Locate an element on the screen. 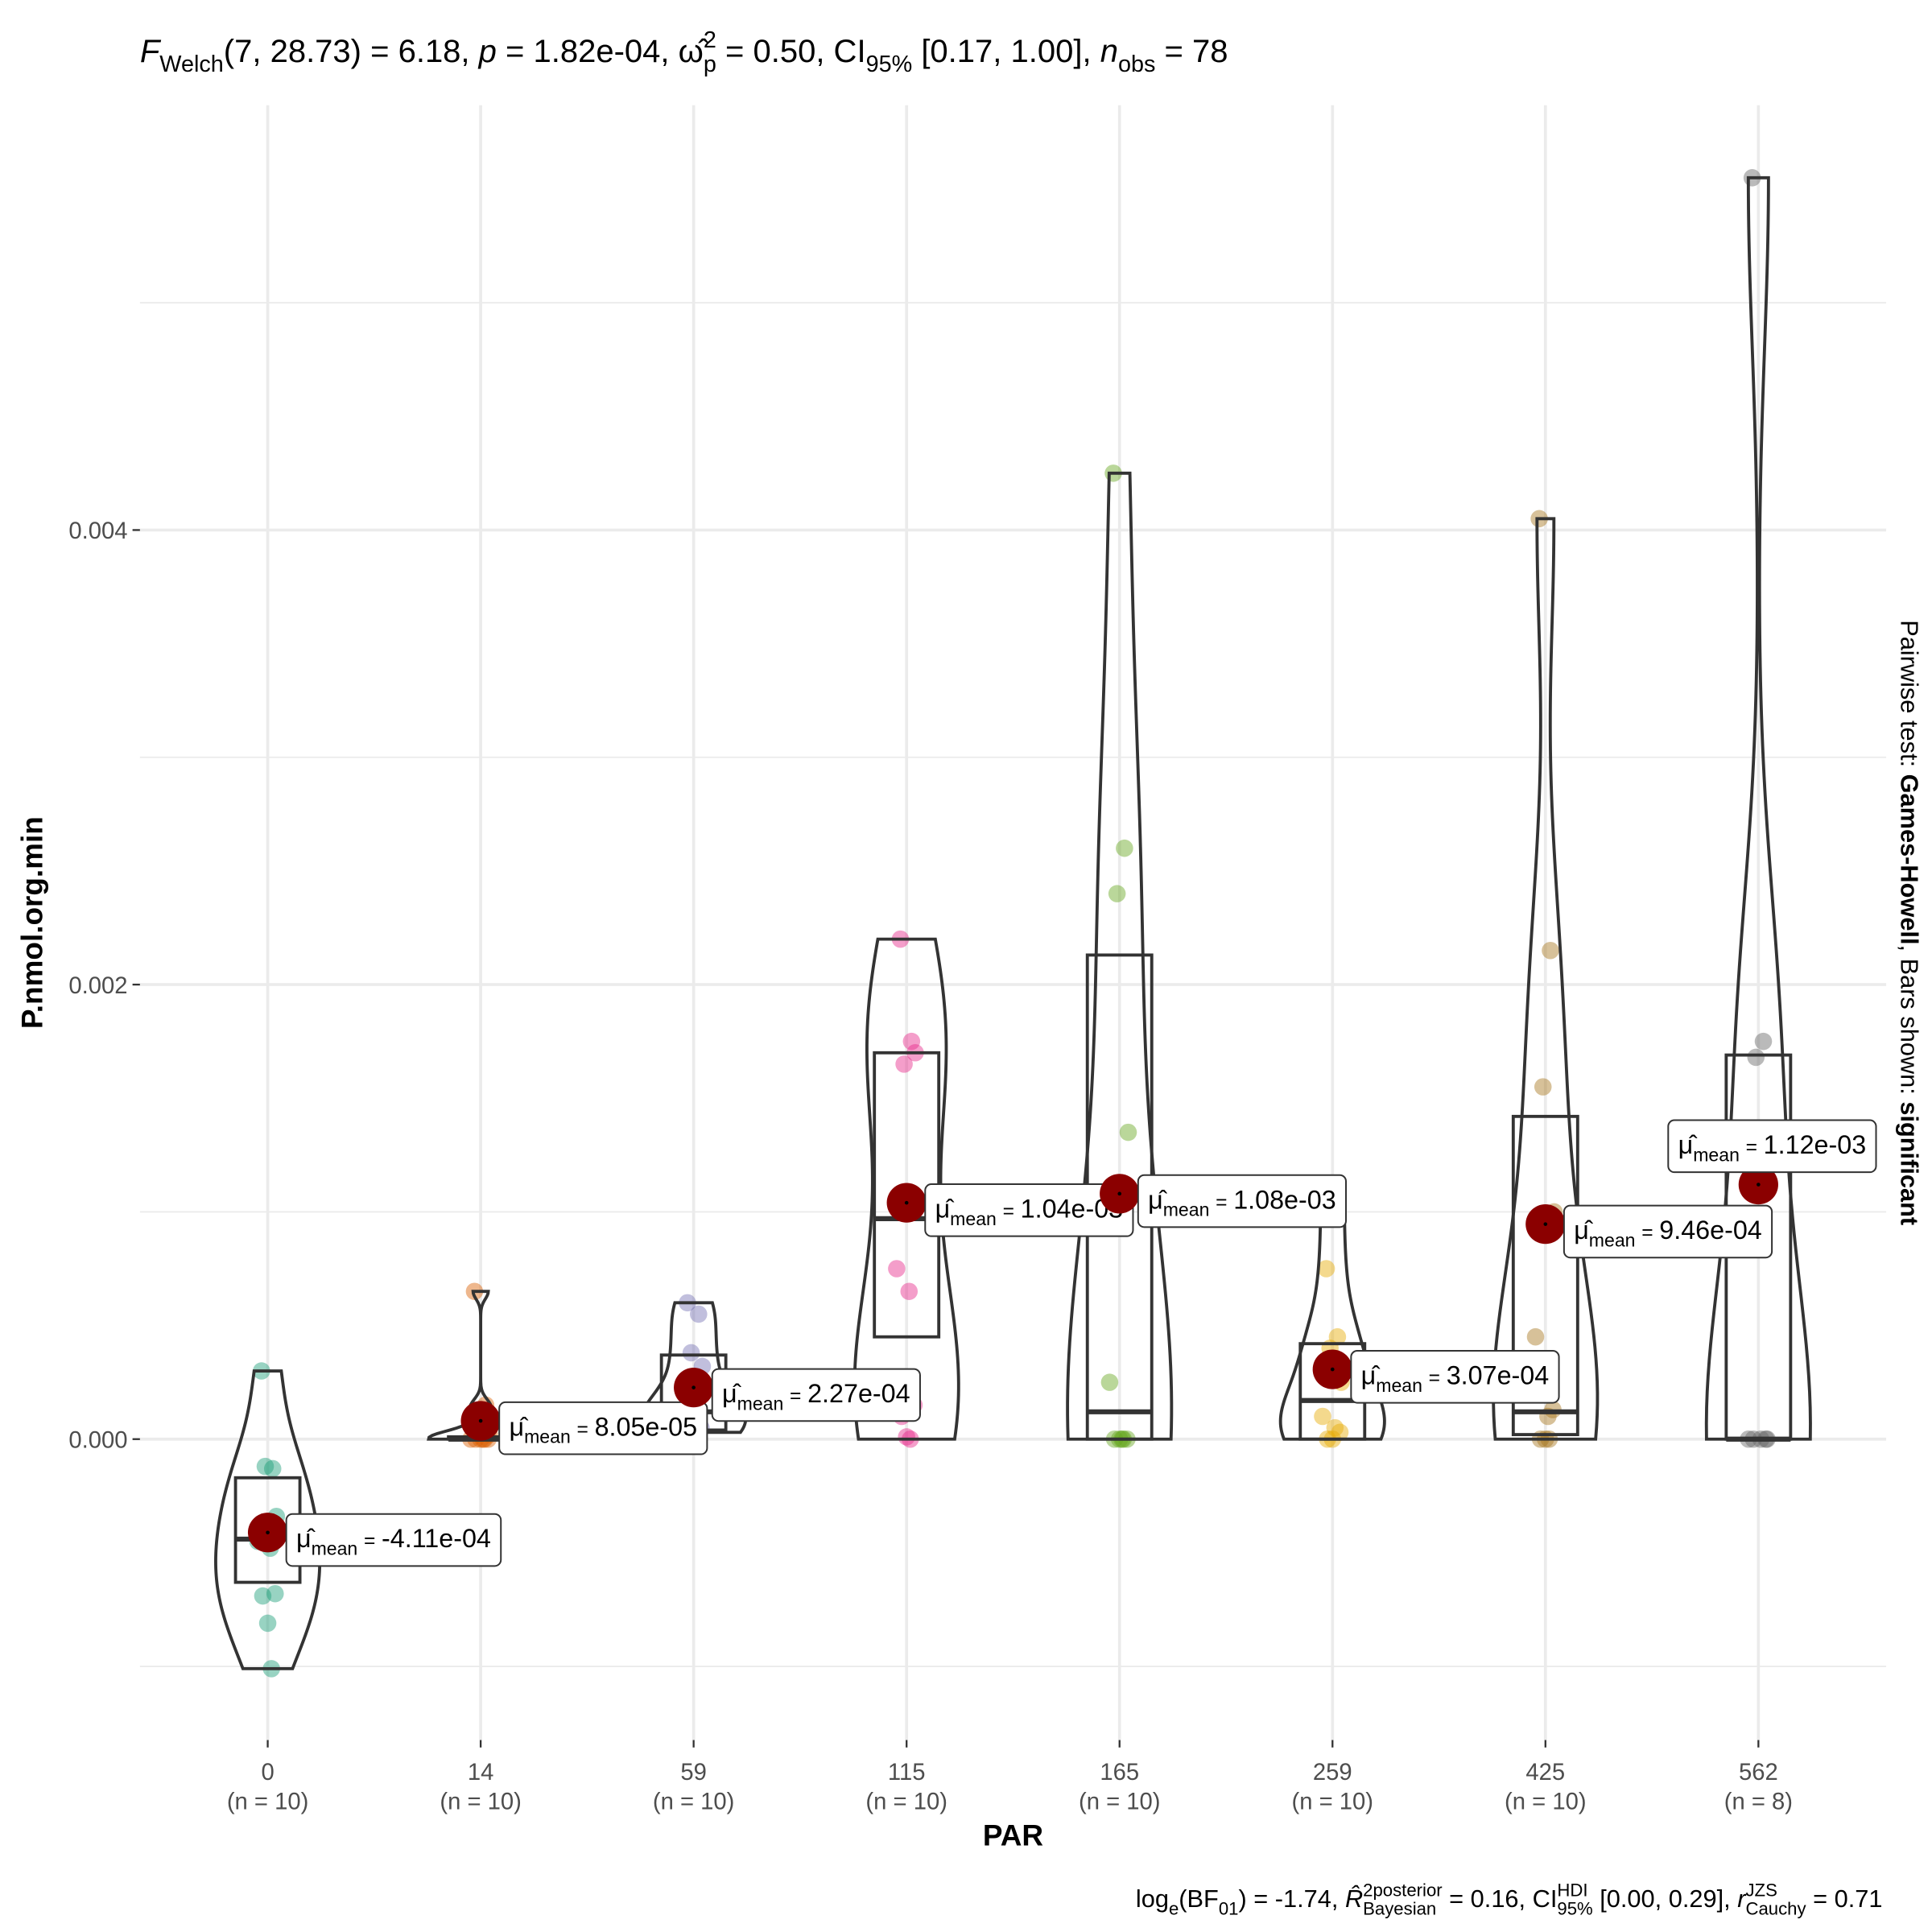 The image size is (1932, 1932). x-tick-label: 14 is located at coordinates (481, 1772).